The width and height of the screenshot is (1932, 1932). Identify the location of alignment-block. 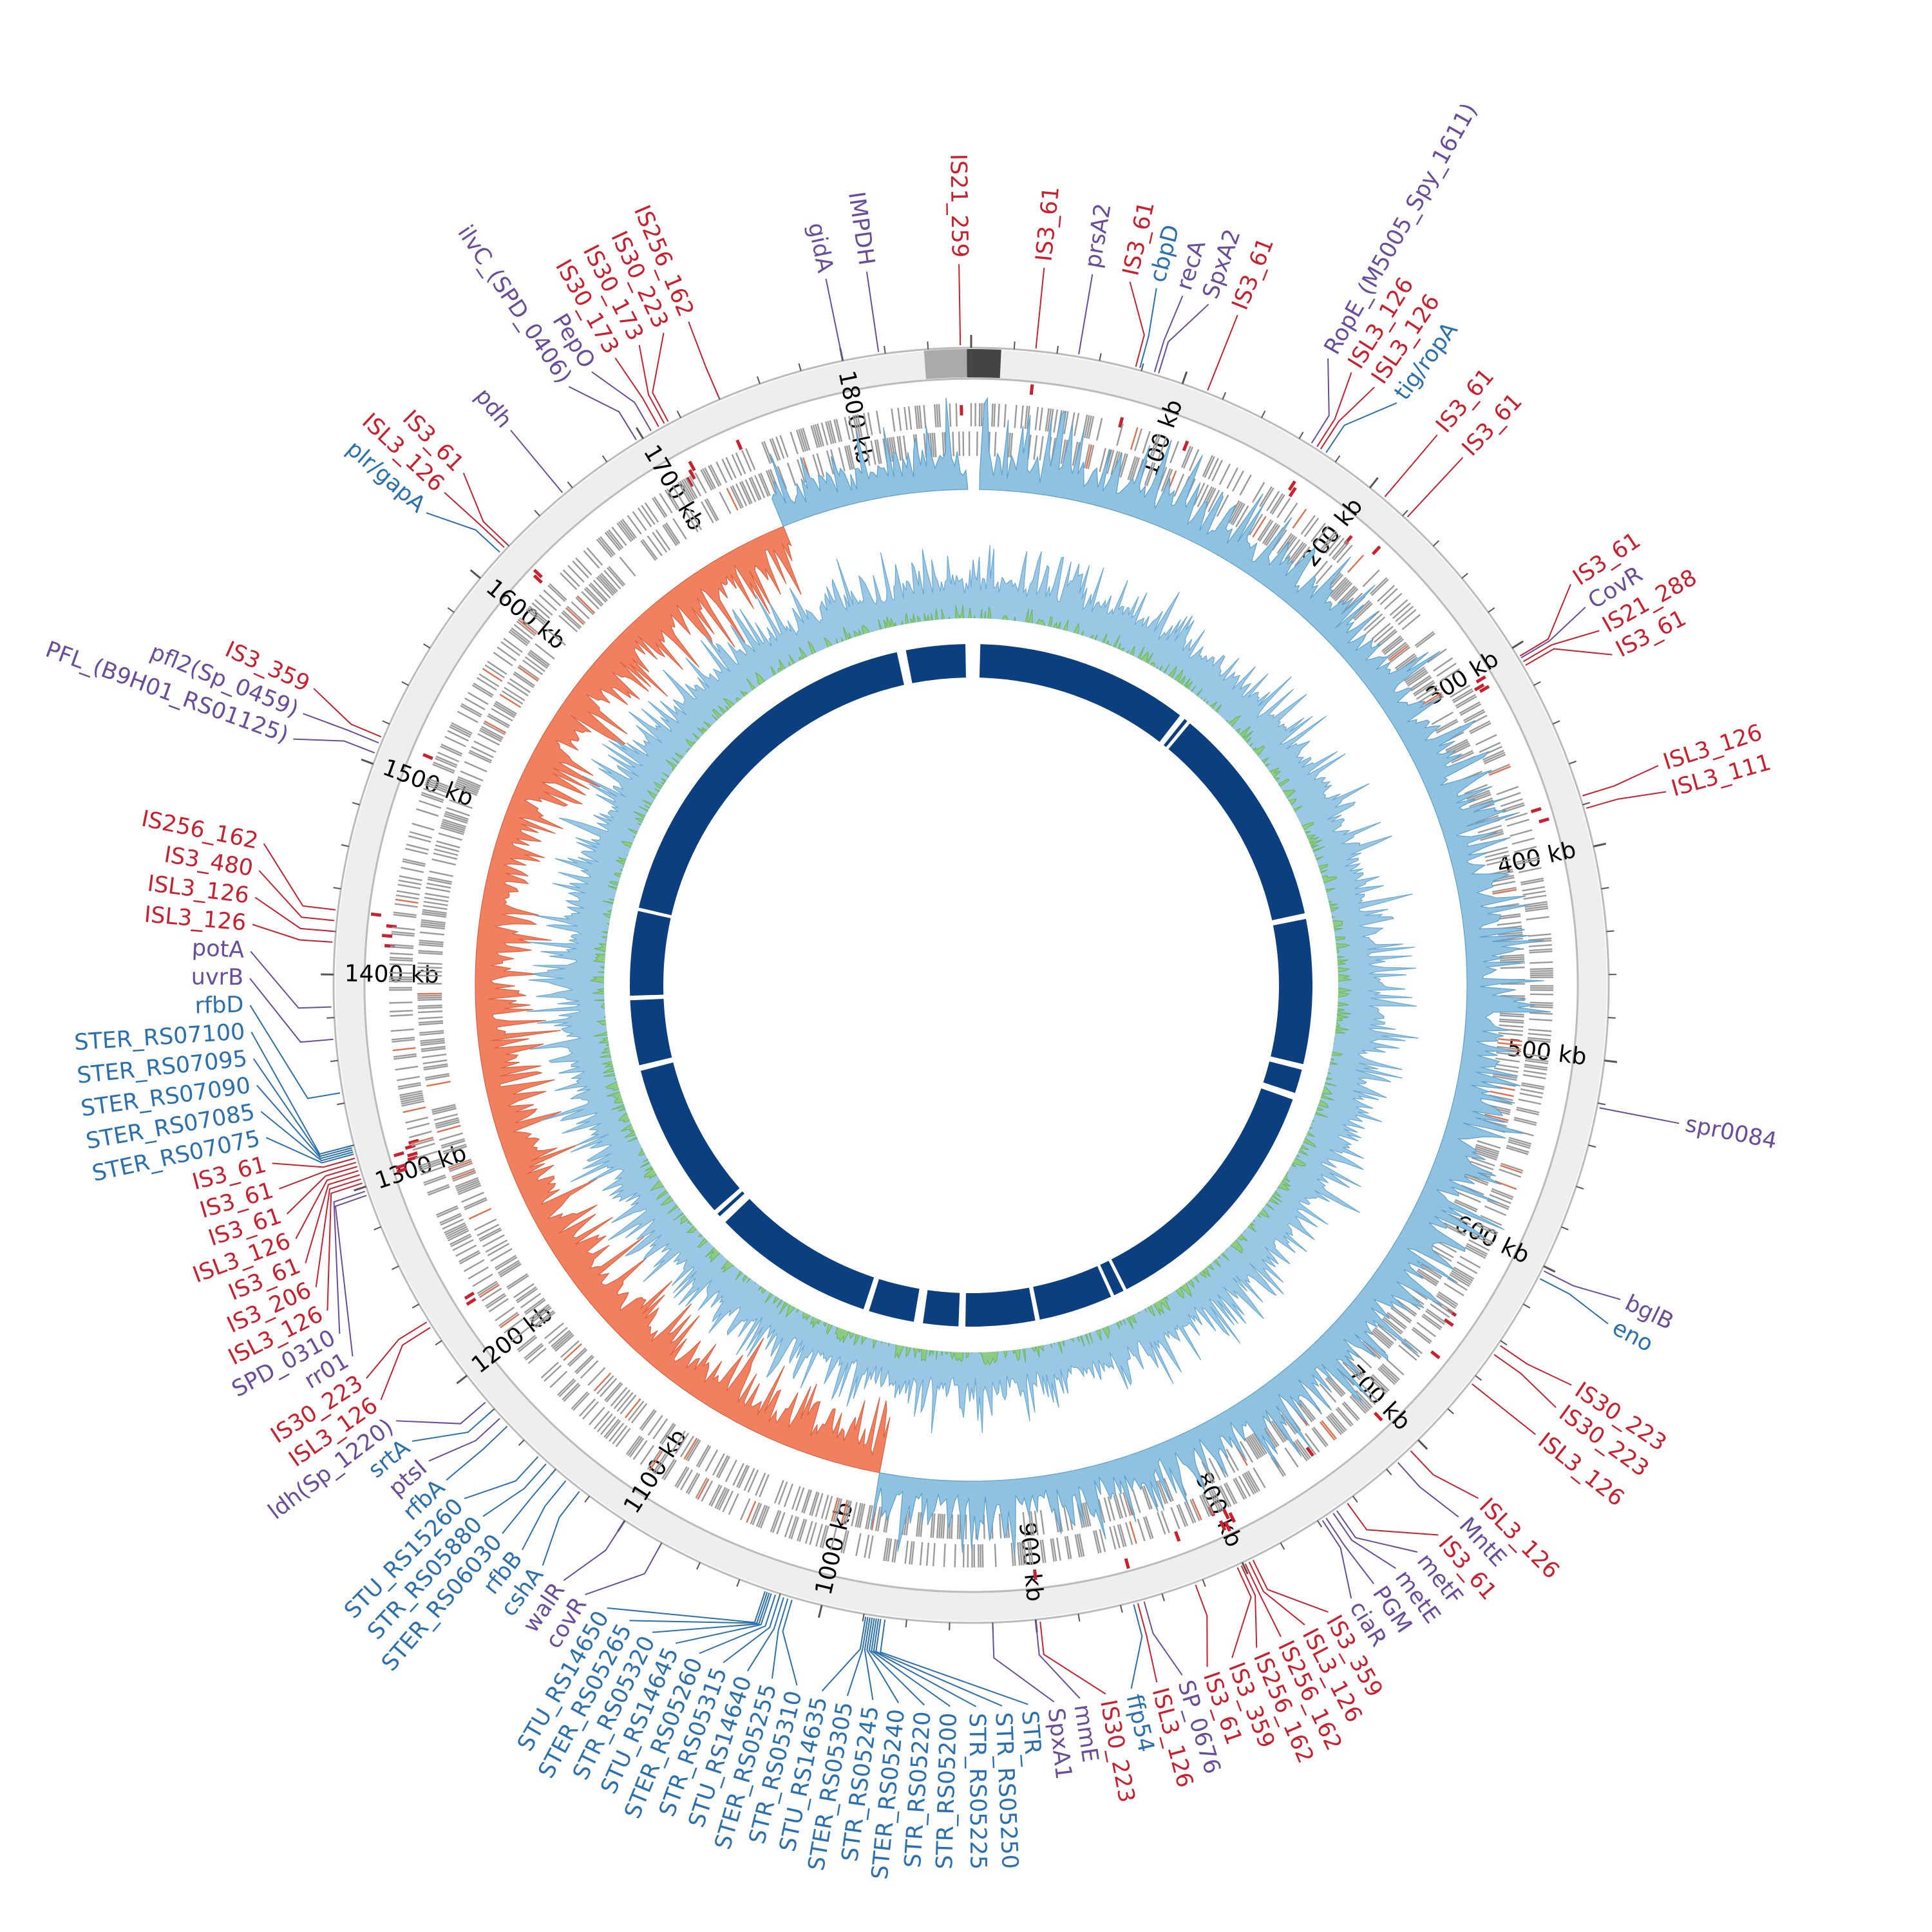
(731, 1204).